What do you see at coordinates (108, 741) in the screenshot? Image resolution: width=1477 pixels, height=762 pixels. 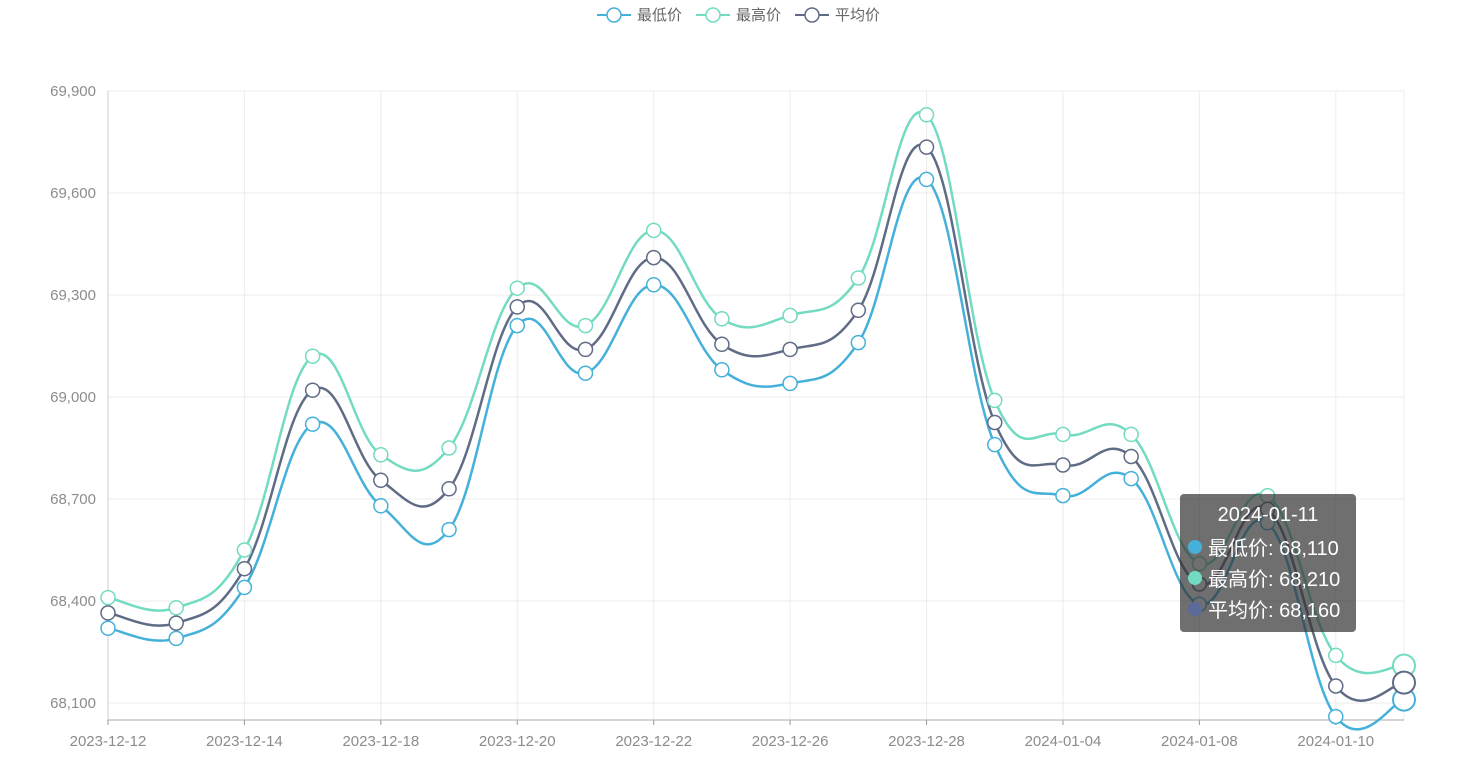 I see `x-tick-label: 2023-12-12` at bounding box center [108, 741].